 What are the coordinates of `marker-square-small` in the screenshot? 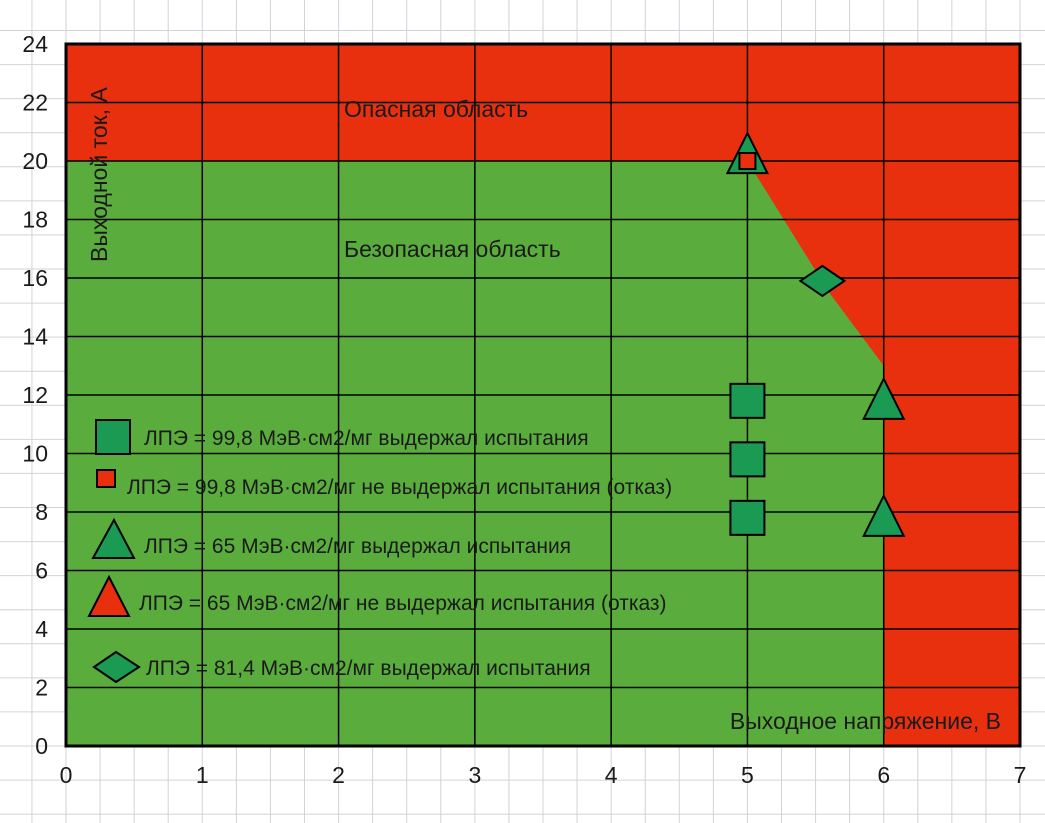 It's located at (747, 161).